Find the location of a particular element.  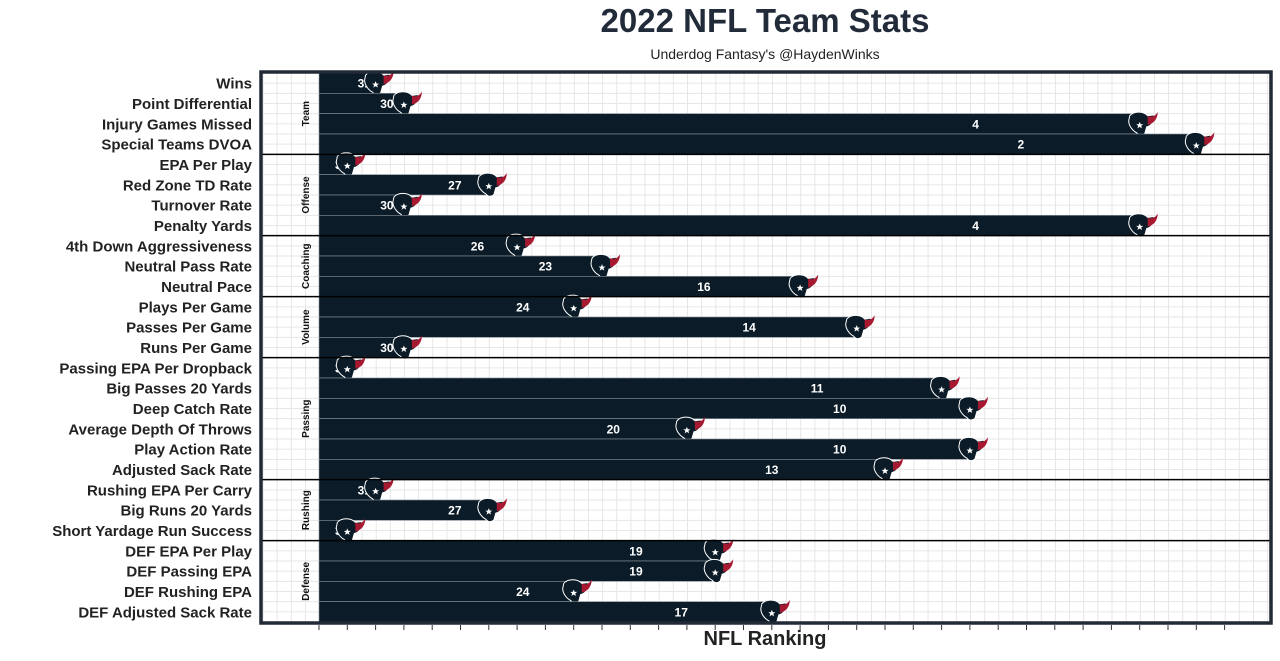

facet-strip-label: Passing is located at coordinates (306, 418).